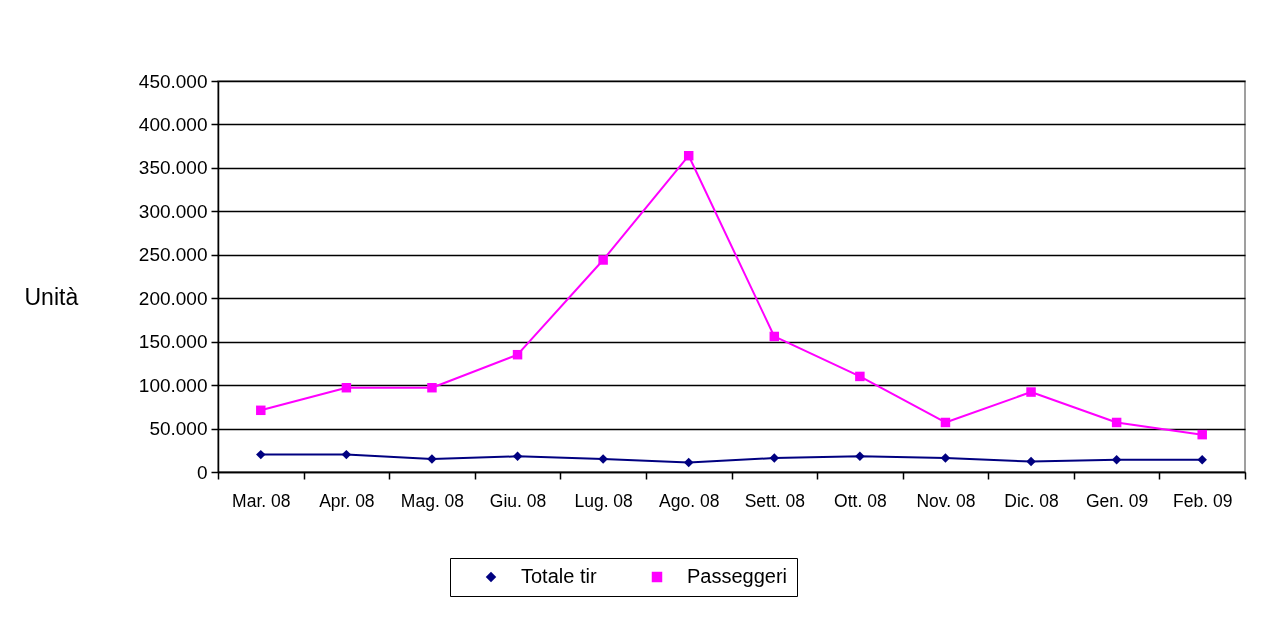 Image resolution: width=1268 pixels, height=644 pixels. I want to click on y-tick-label: 200.000, so click(173, 298).